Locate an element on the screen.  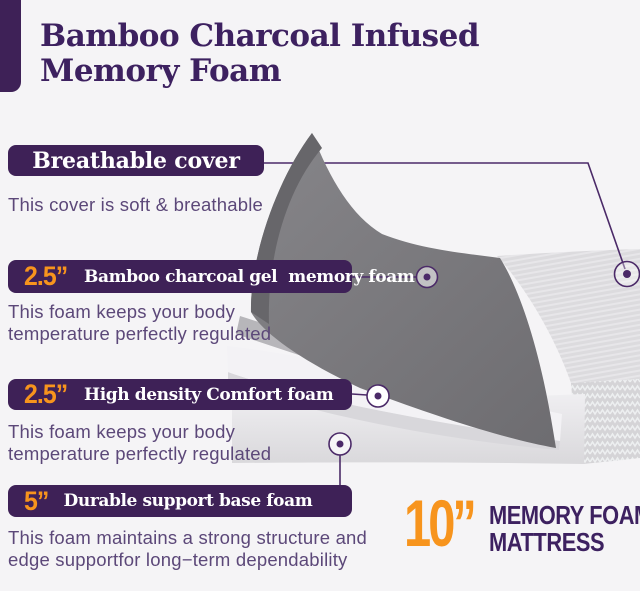
mattress-type-line2: MATTRESS is located at coordinates (547, 542).